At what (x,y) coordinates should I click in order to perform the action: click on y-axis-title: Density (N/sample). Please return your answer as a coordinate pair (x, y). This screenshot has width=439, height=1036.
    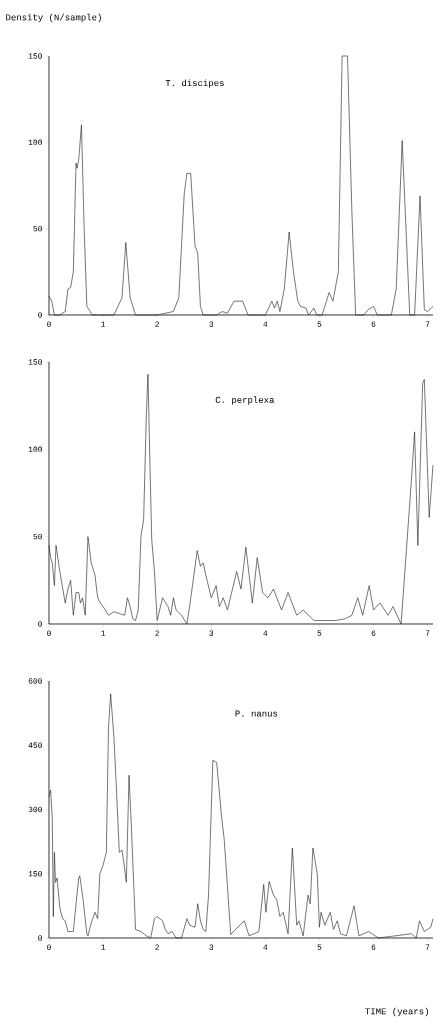
    Looking at the image, I should click on (53, 18).